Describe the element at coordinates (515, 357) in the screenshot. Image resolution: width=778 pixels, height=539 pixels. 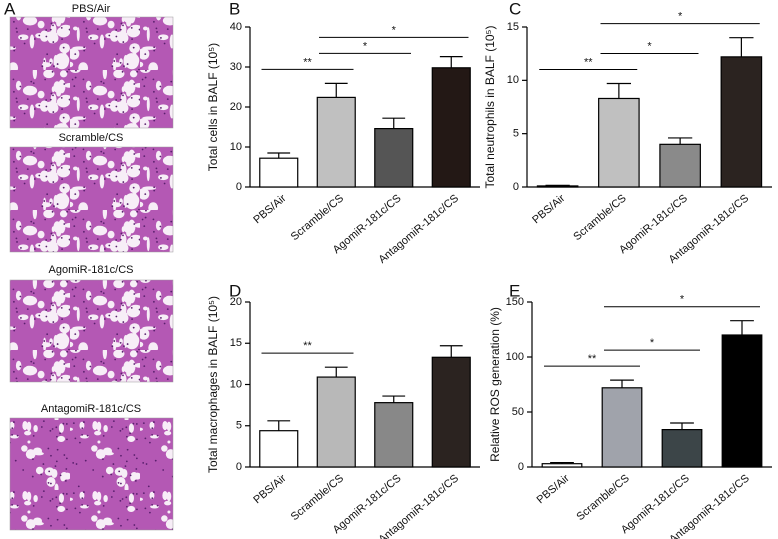
I see `y-tick-label: 100` at that location.